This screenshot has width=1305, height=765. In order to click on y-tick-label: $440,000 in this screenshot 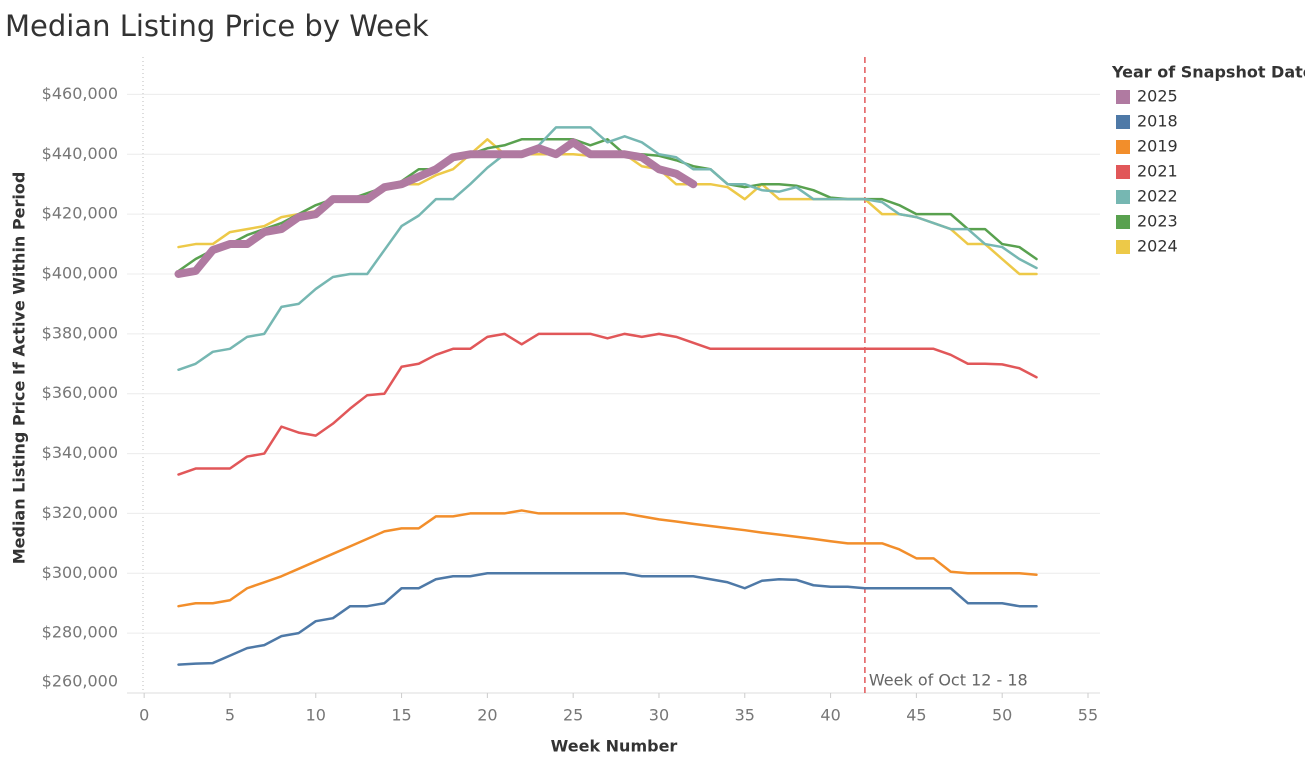, I will do `click(80, 153)`.